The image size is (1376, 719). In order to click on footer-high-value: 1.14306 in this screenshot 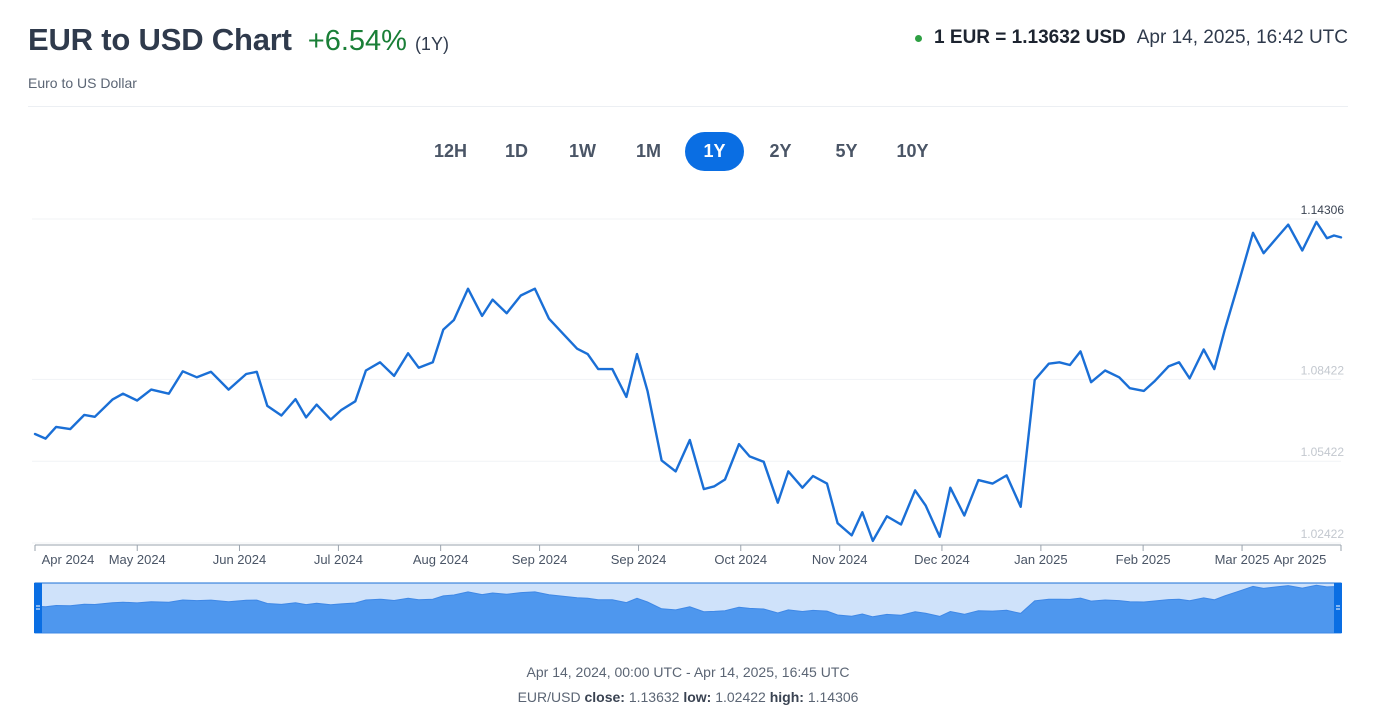, I will do `click(833, 697)`.